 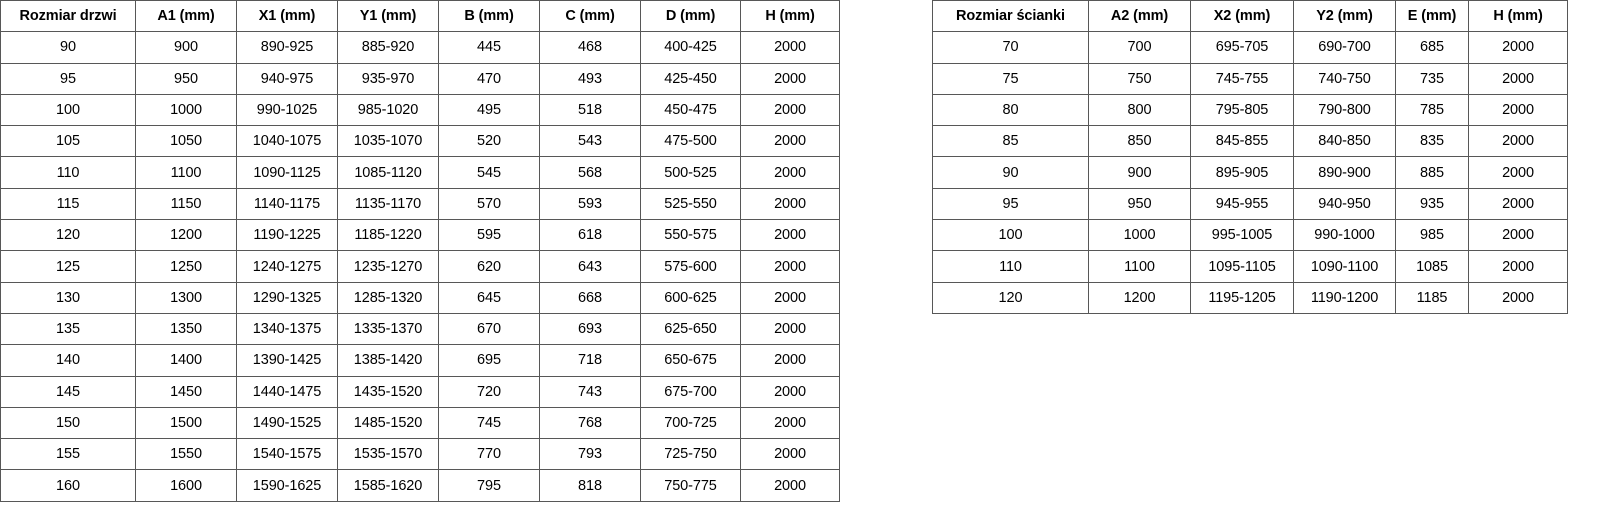 What do you see at coordinates (1139, 172) in the screenshot?
I see `table-cell: 900` at bounding box center [1139, 172].